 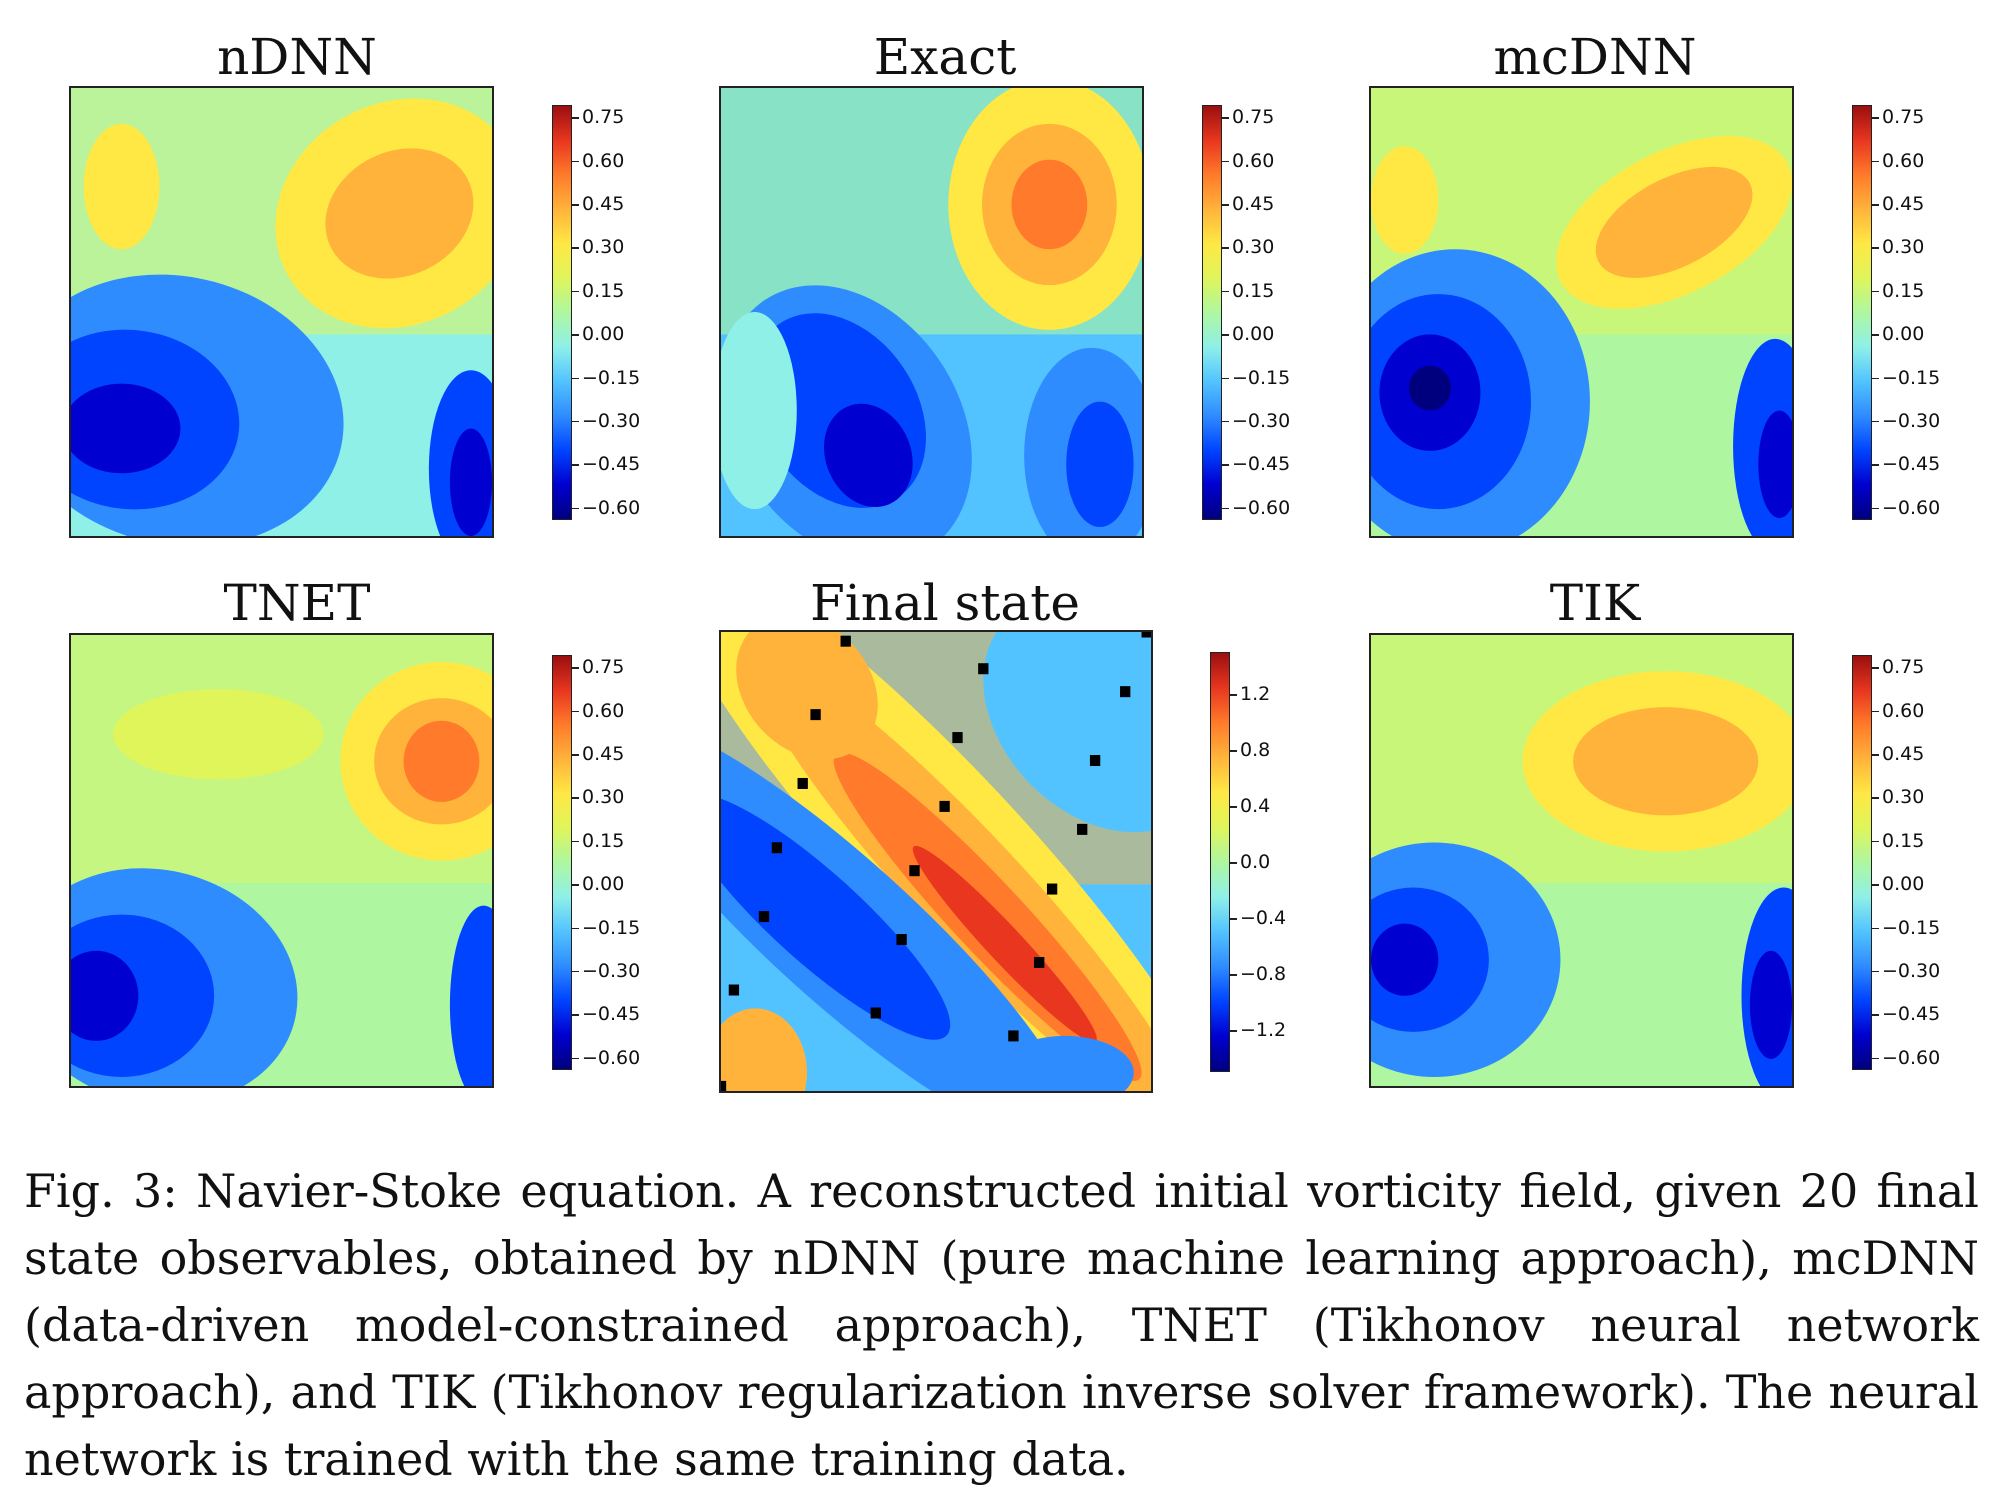 I want to click on colorbar-tick-label: 0.4, so click(x=1250, y=806).